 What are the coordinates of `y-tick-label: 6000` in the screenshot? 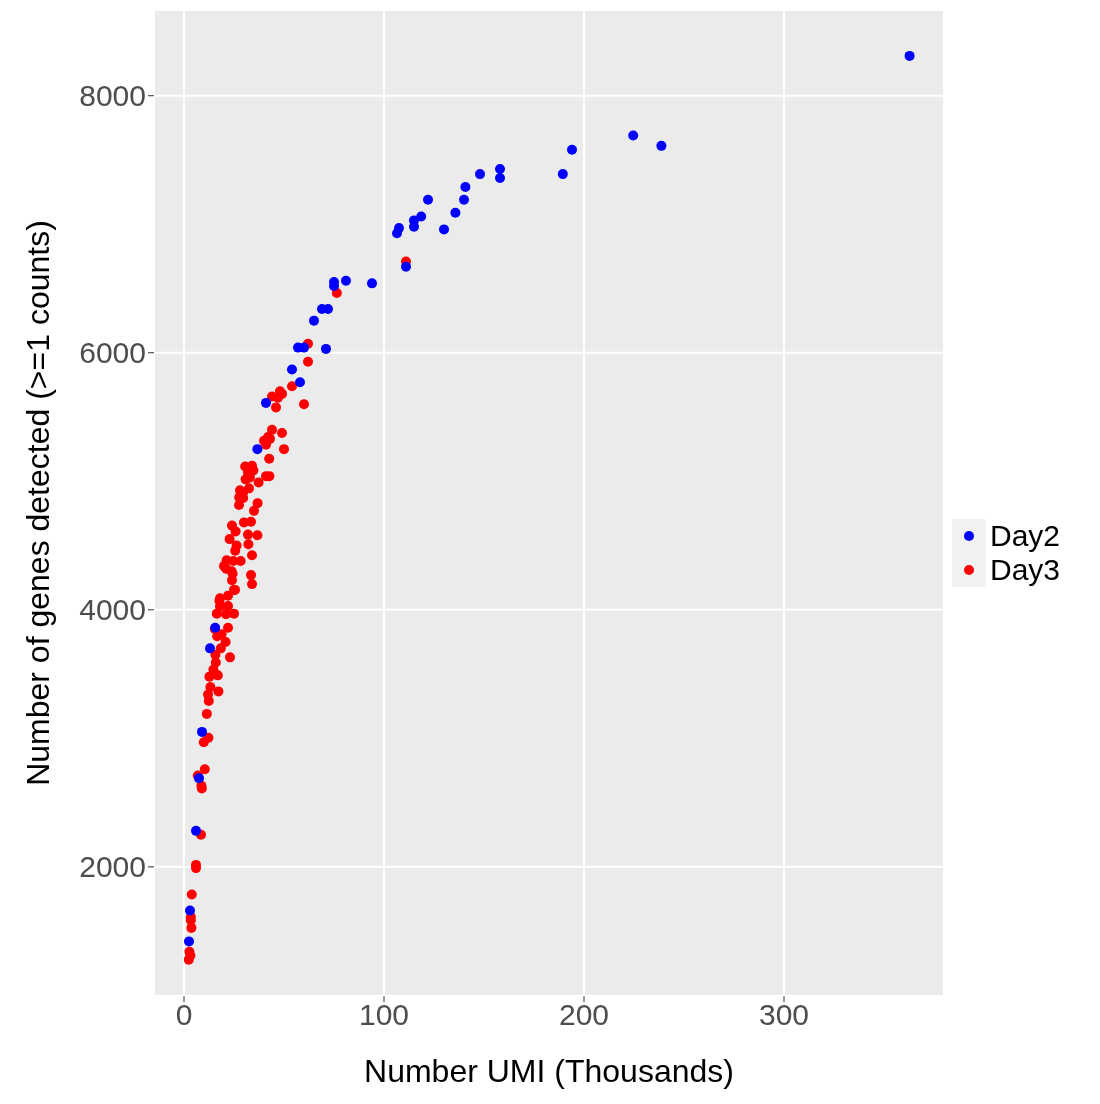 It's located at (112, 353).